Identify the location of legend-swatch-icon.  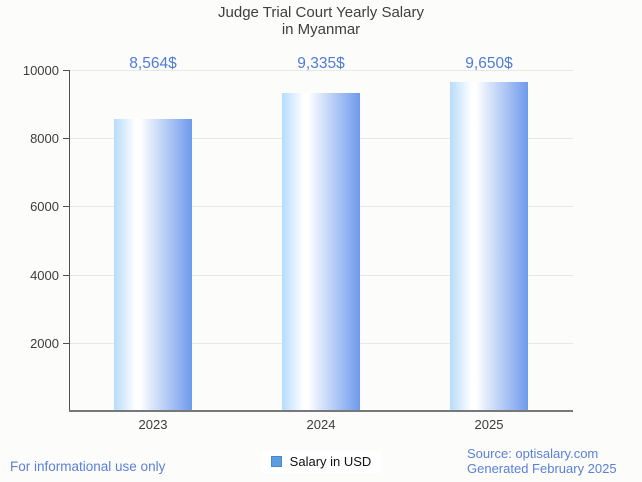
(276, 461).